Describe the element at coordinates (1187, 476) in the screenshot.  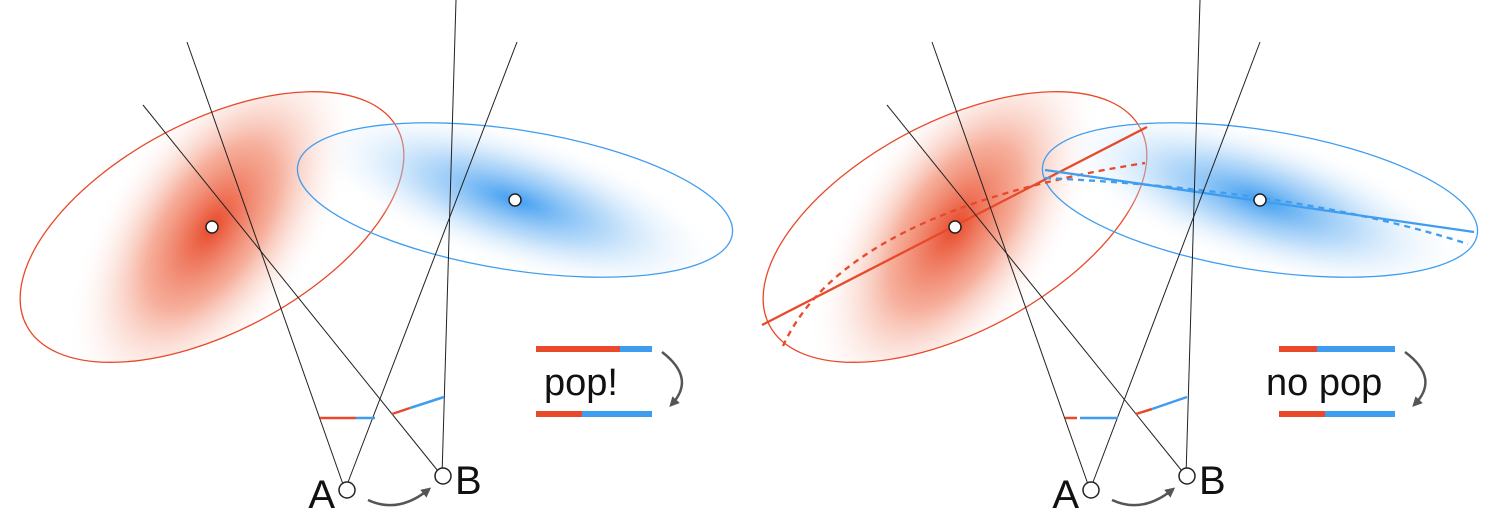
I see `camera-b-right` at that location.